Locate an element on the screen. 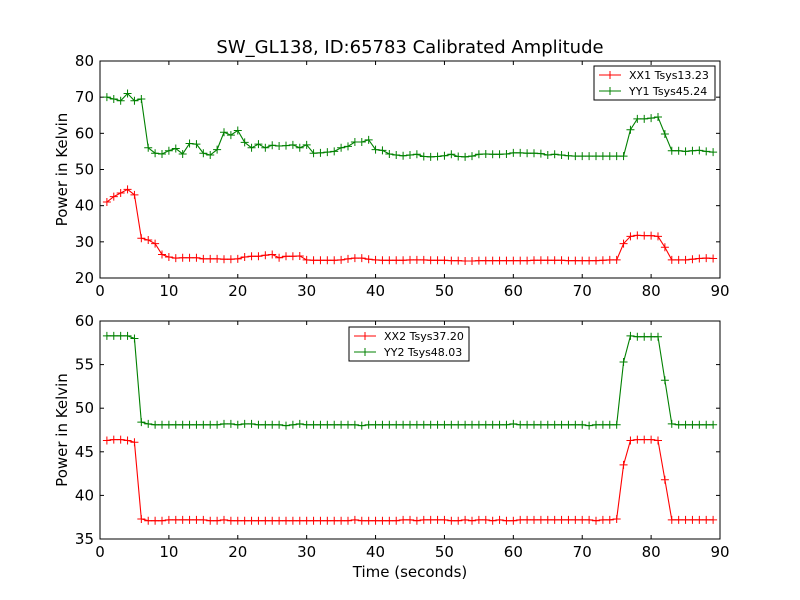 The image size is (800, 600). top-x-tick-label: 80 is located at coordinates (651, 291).